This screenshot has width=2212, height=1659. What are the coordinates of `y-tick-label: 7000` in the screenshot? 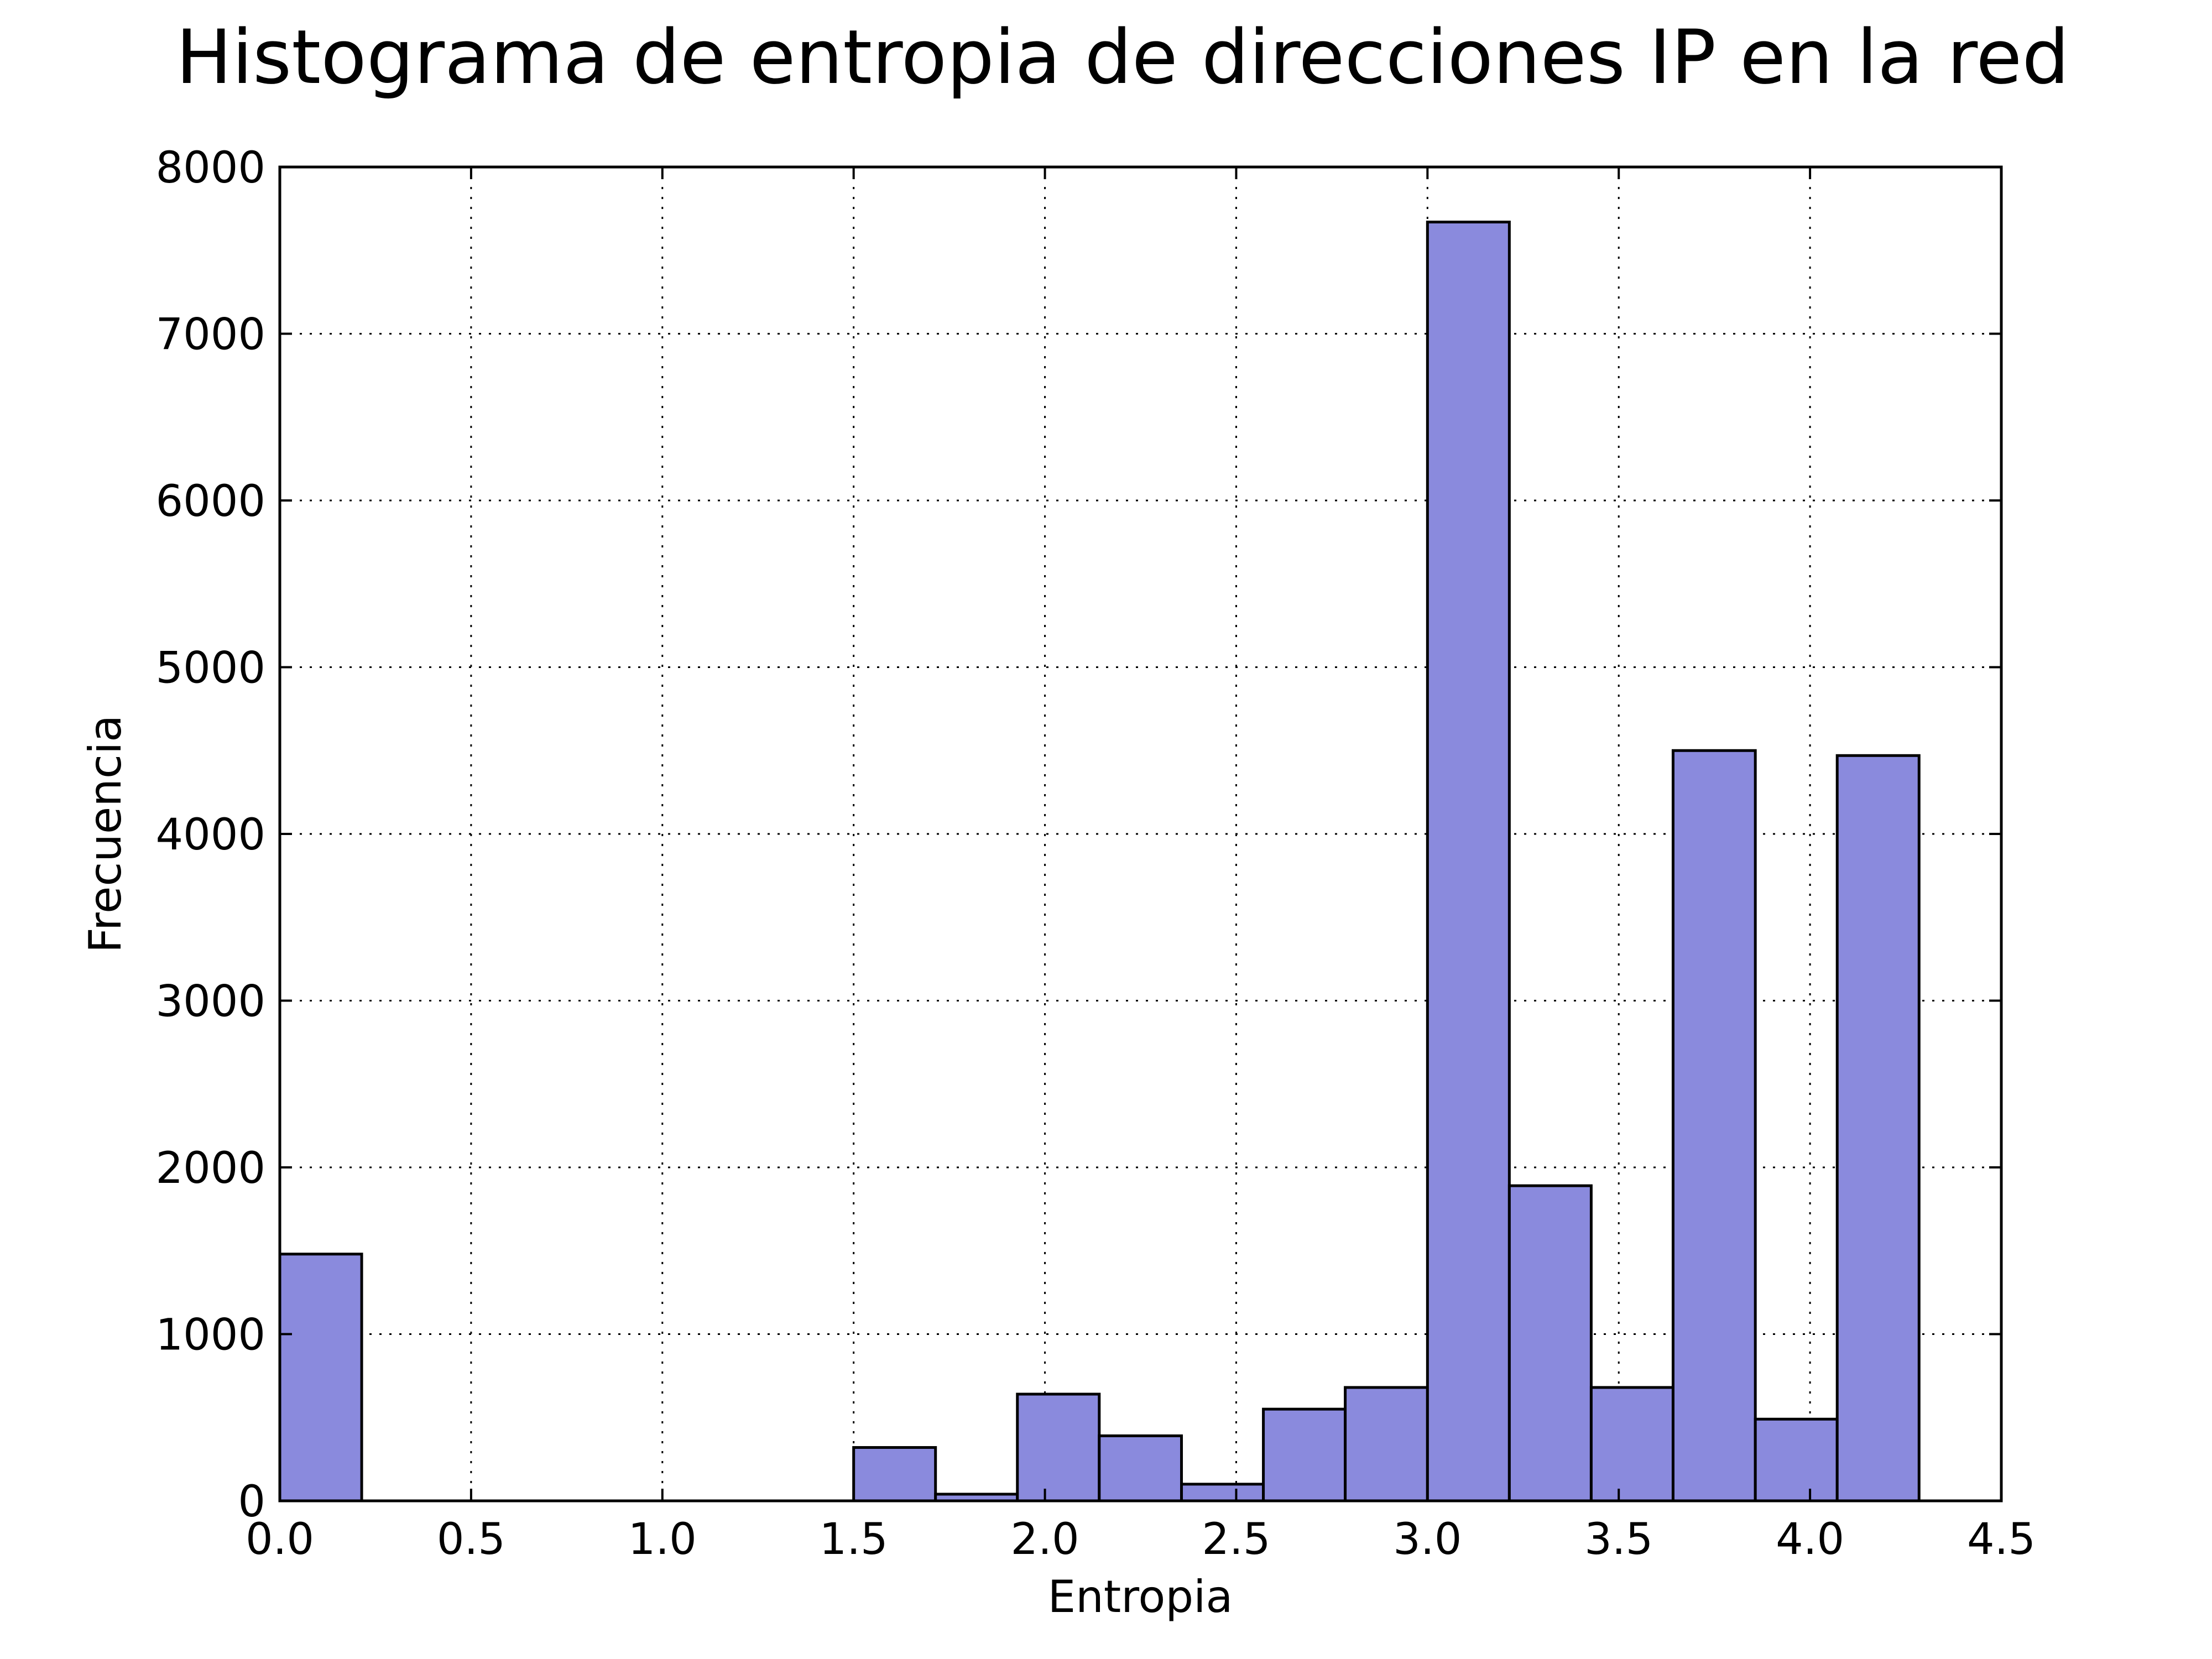 It's located at (210, 335).